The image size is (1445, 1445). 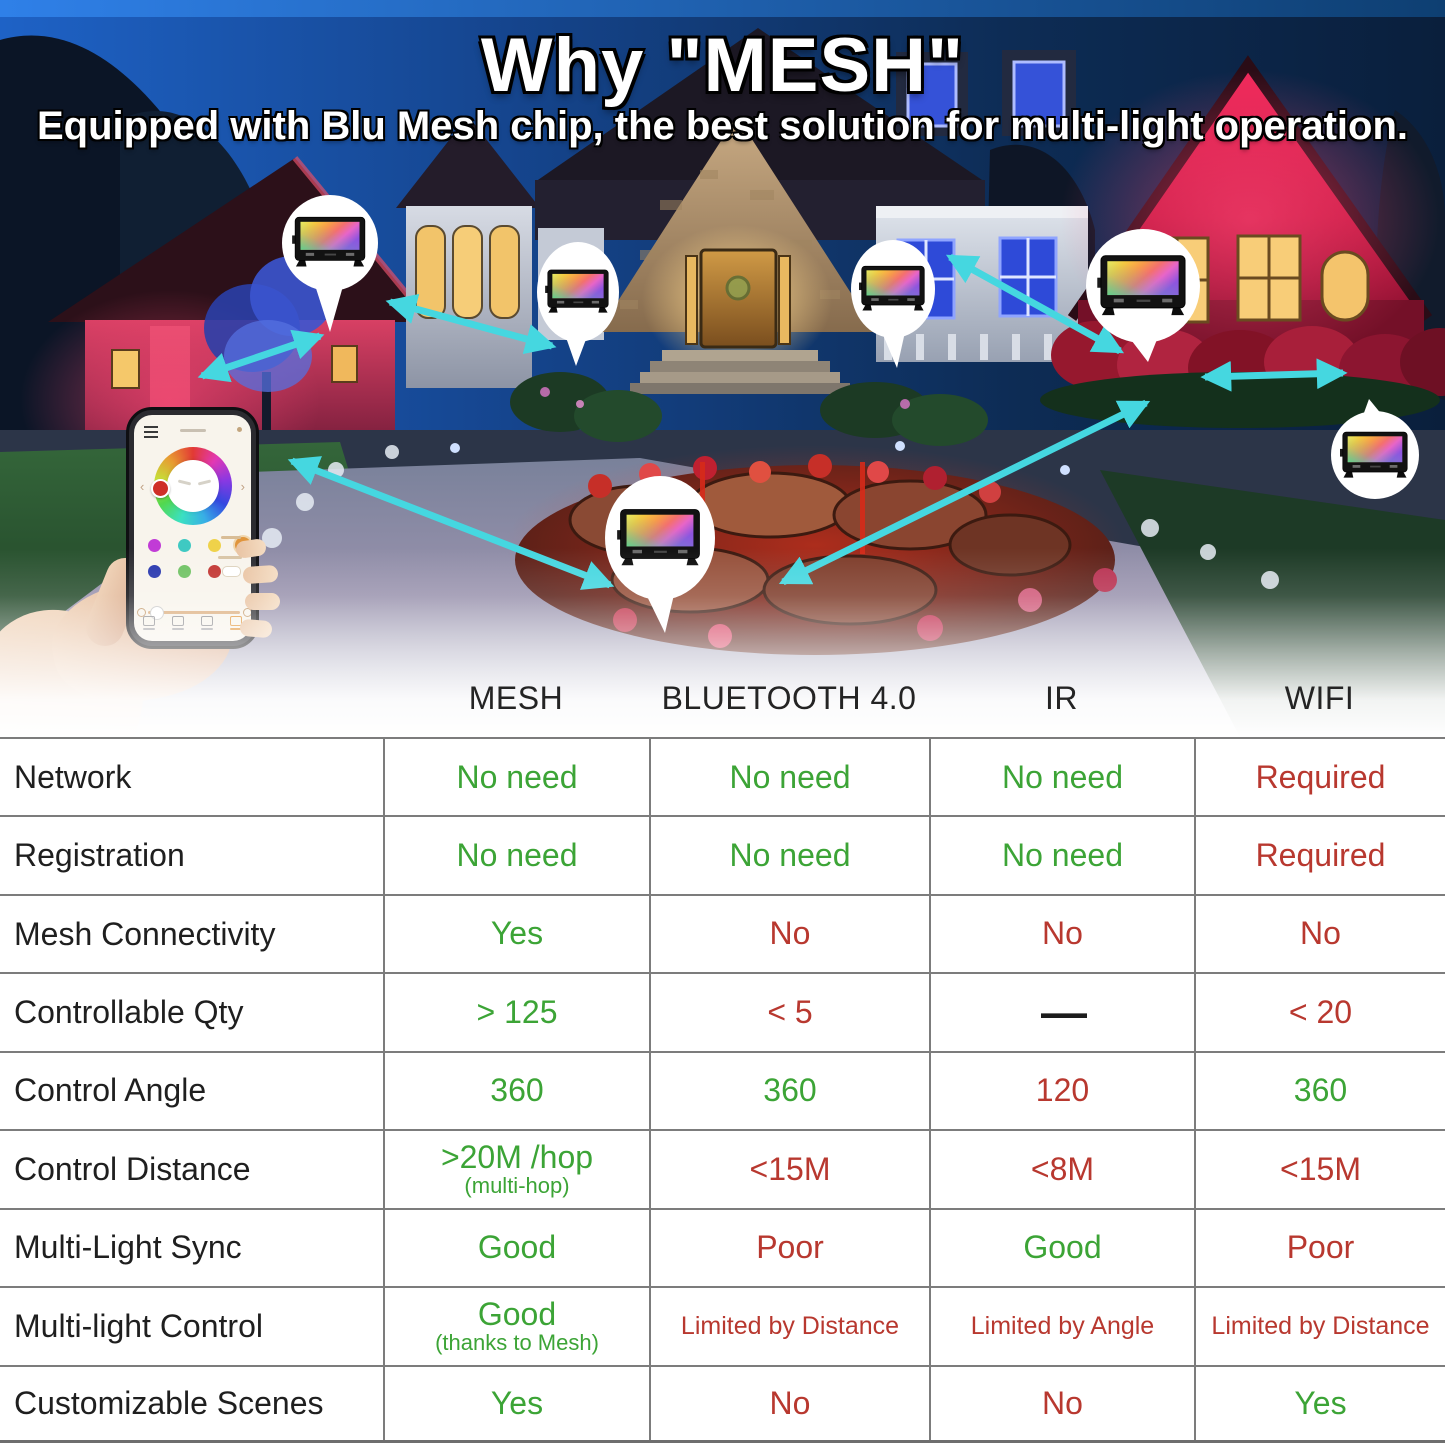 I want to click on row-label: Network, so click(x=73, y=776).